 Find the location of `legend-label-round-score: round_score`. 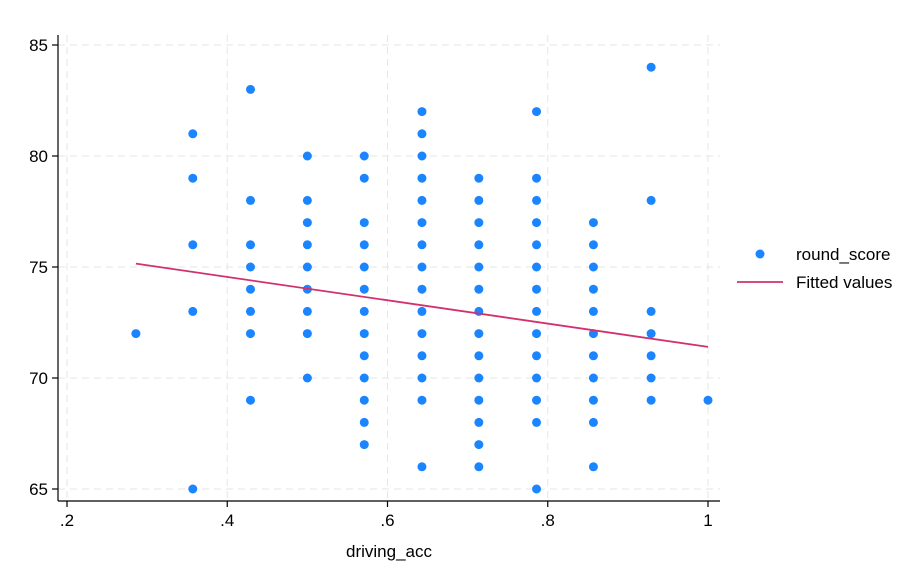

legend-label-round-score: round_score is located at coordinates (843, 254).